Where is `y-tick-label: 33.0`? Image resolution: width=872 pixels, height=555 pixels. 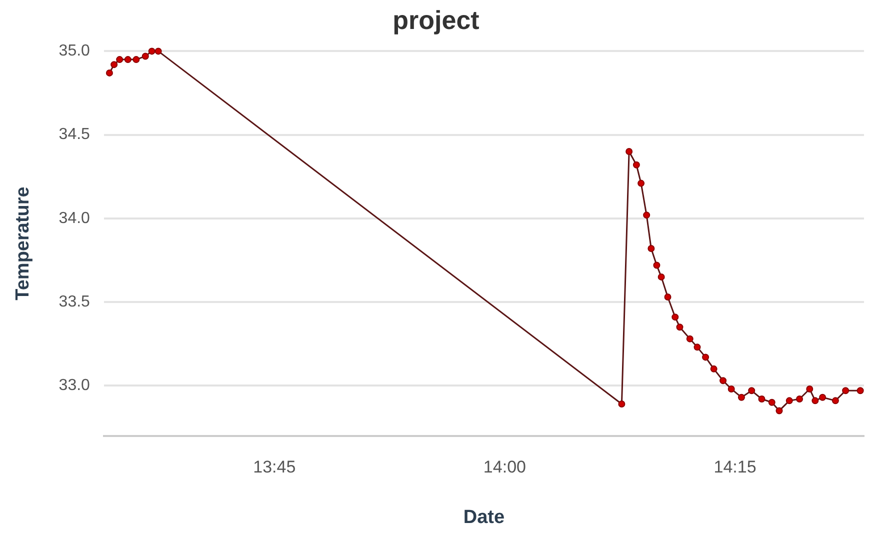 y-tick-label: 33.0 is located at coordinates (74, 385).